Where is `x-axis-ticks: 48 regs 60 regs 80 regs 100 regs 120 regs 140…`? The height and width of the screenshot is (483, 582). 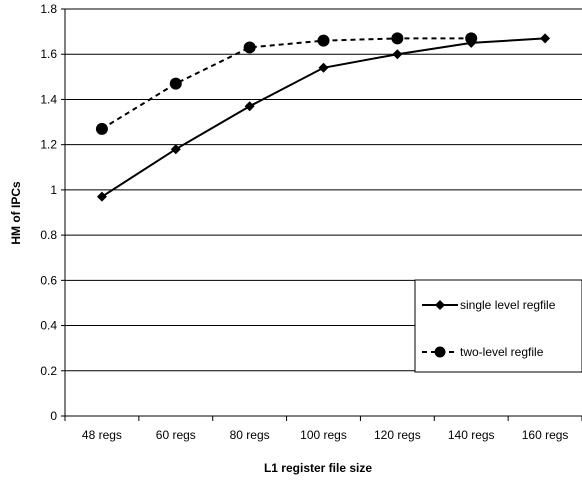
x-axis-ticks: 48 regs 60 regs 80 regs 100 regs 120 regs 140… is located at coordinates (323, 429).